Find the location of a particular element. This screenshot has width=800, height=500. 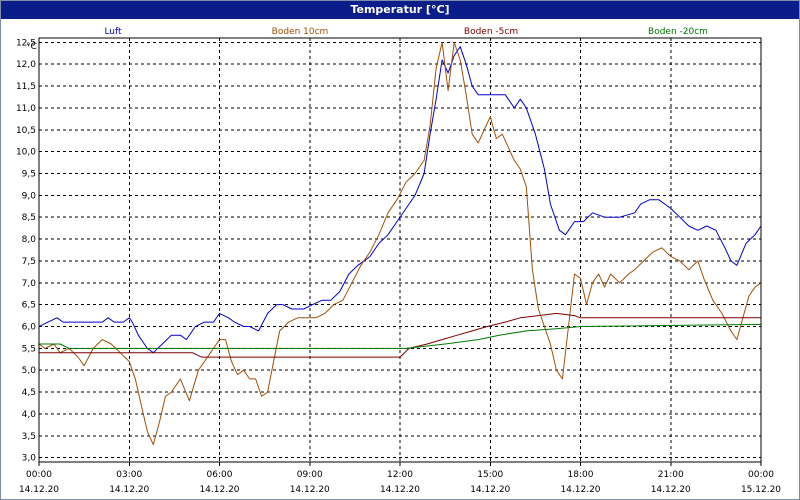

y-tick-label: 9,0 is located at coordinates (29, 196).